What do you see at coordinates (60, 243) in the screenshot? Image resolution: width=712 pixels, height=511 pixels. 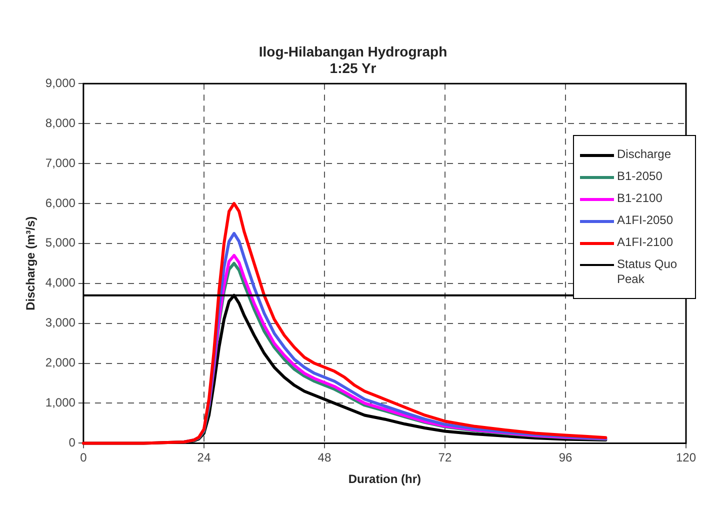 I see `y-tick-label: 5,000` at bounding box center [60, 243].